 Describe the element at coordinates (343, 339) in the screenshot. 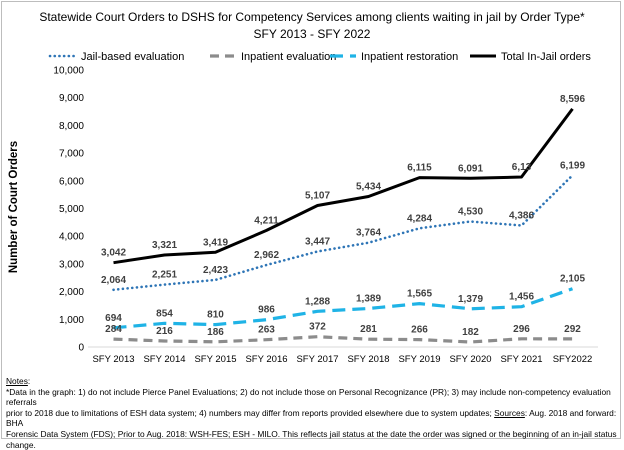

I see `series-line-inpatient-evaluation` at that location.